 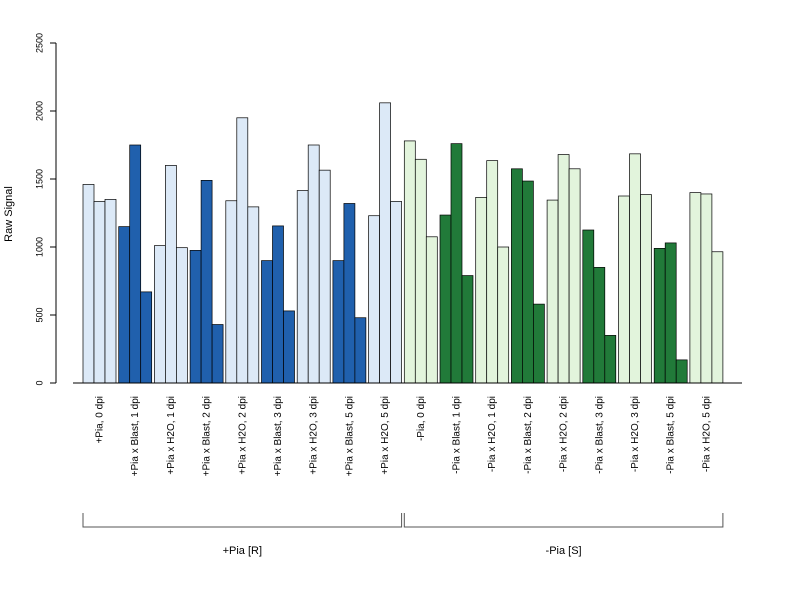 I want to click on category-label: +Pia, 0 dpi, so click(x=100, y=420).